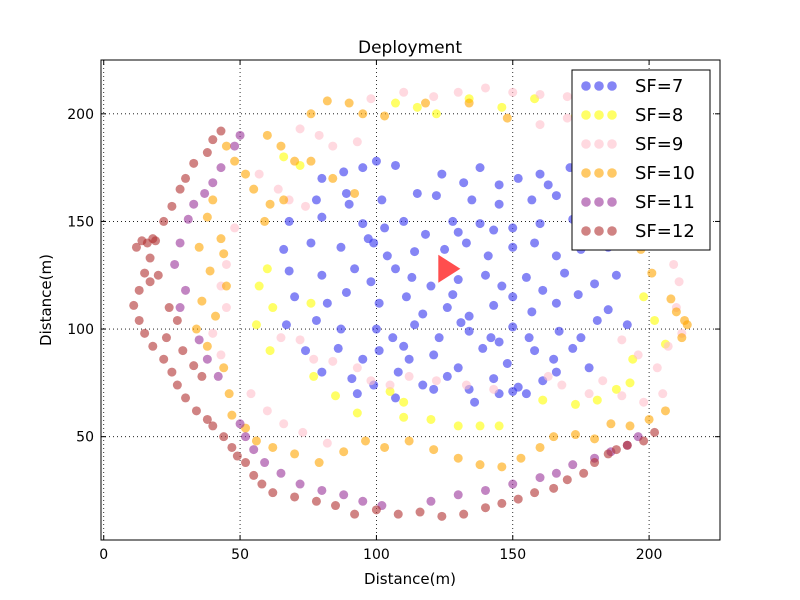 The image size is (800, 600). I want to click on x-tick-label: 50, so click(240, 555).